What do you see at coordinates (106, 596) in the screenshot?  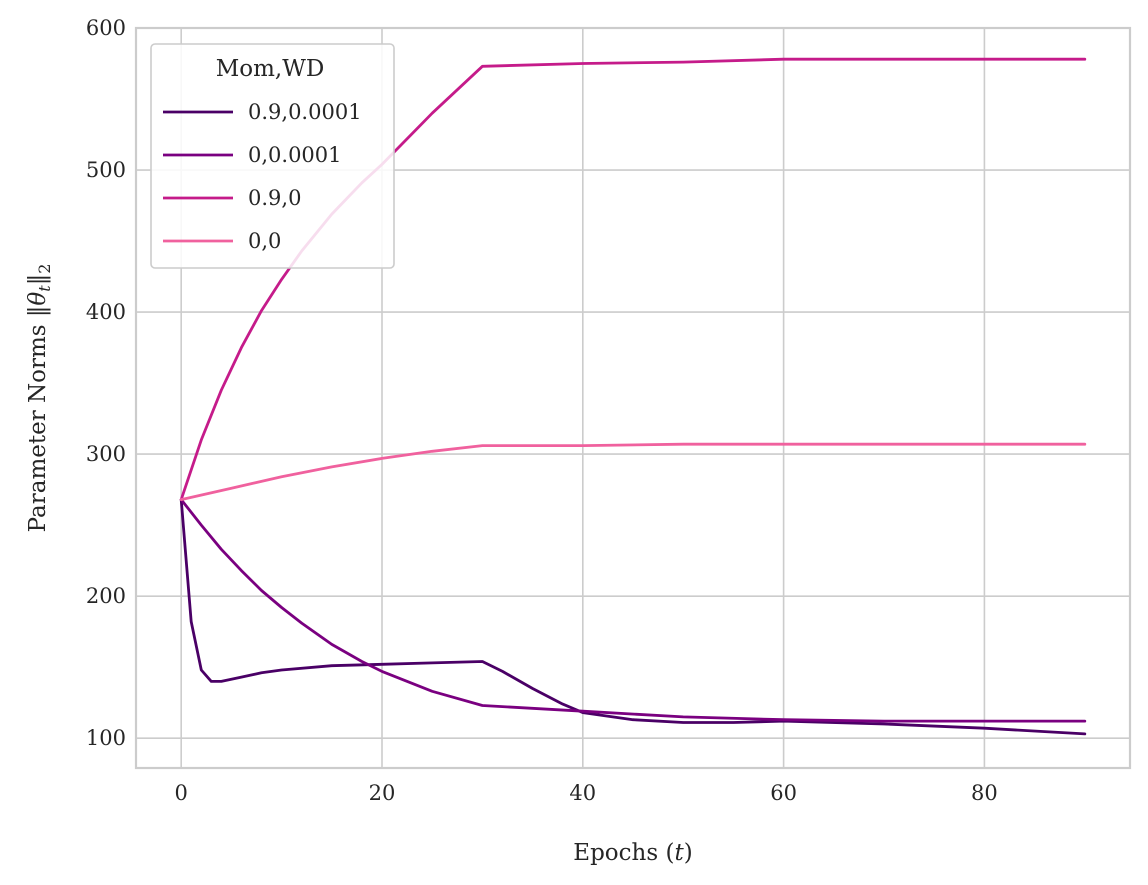 I see `y-tick-label: 200` at bounding box center [106, 596].